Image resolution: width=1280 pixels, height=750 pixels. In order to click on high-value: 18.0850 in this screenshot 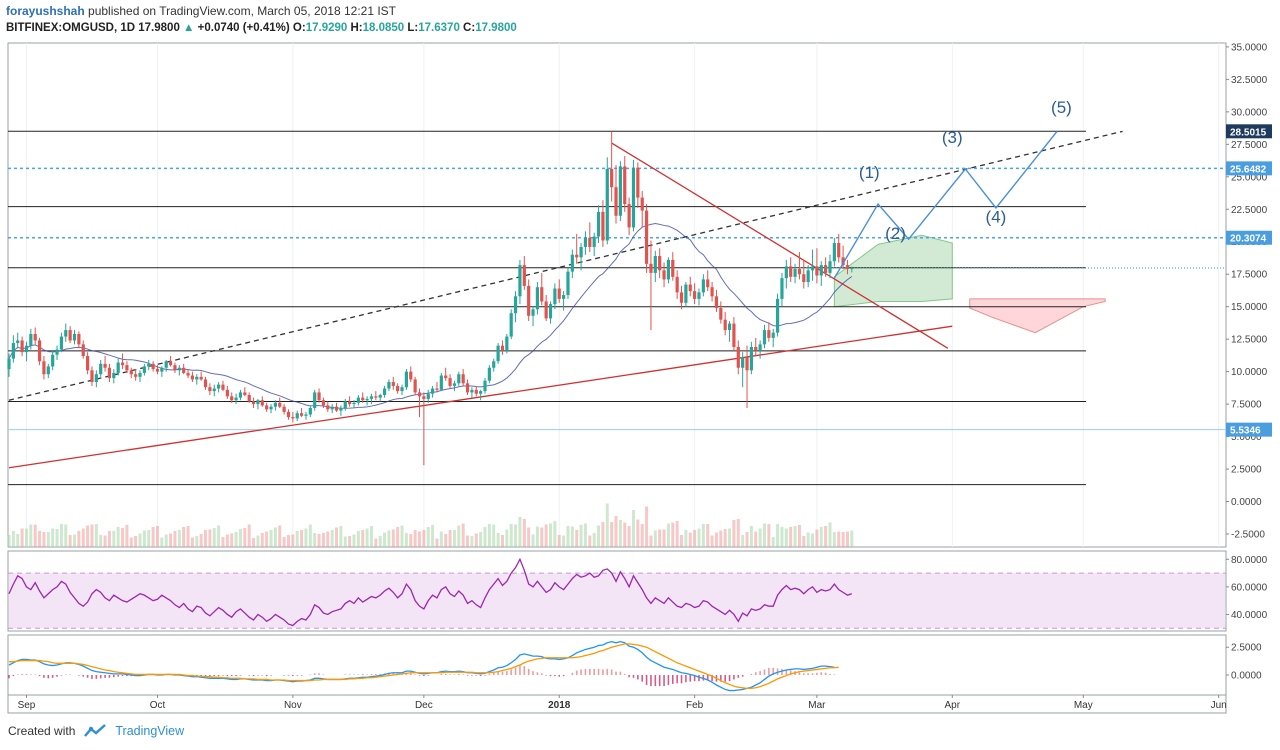, I will do `click(383, 28)`.